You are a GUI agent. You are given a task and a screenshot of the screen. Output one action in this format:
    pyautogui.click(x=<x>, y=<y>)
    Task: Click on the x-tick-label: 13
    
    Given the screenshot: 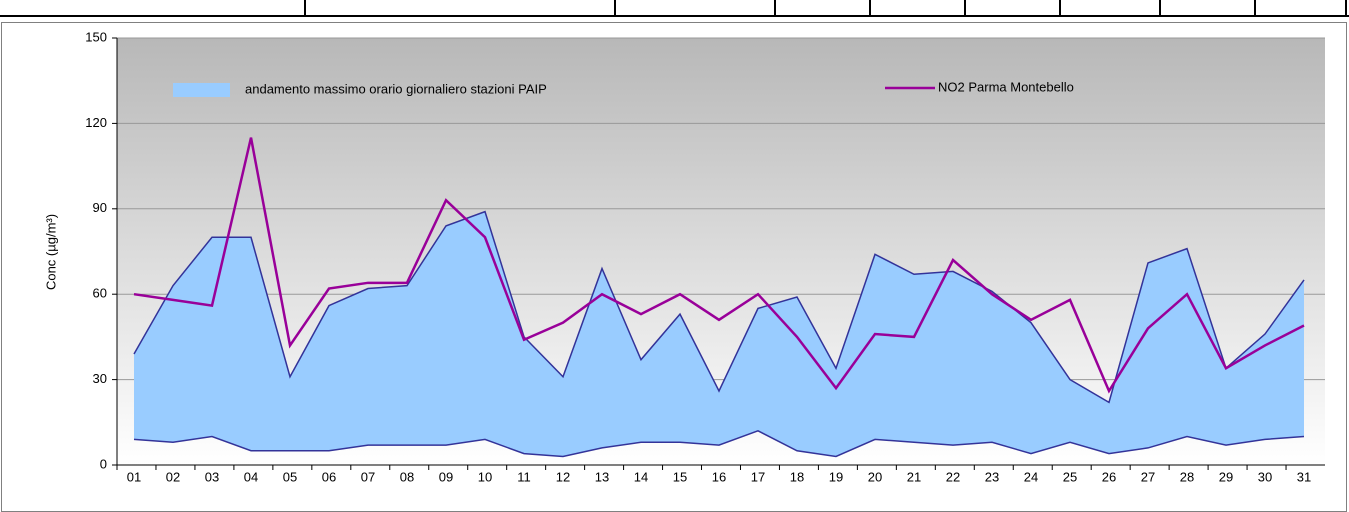 What is the action you would take?
    pyautogui.click(x=602, y=476)
    